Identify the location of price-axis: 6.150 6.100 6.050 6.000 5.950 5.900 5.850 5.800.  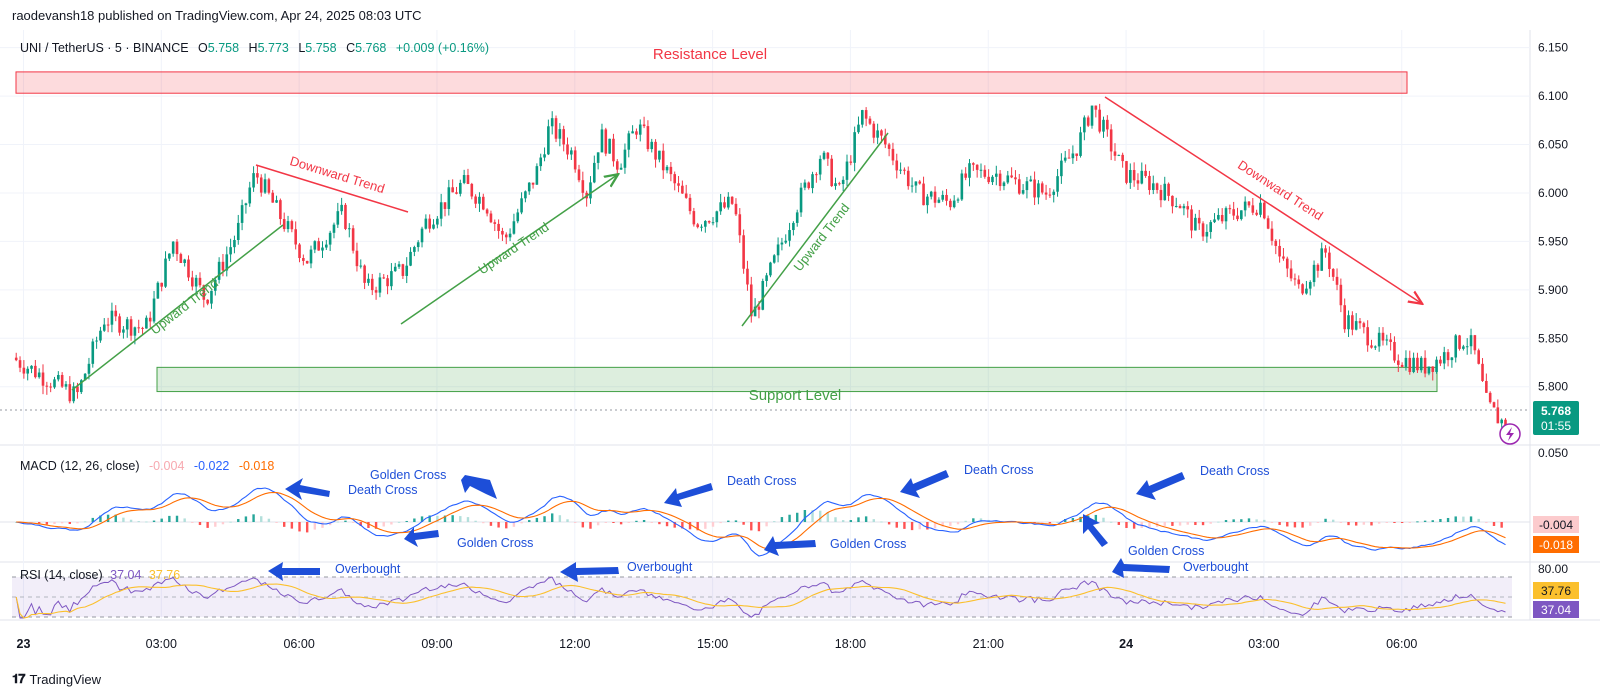
(1553, 217).